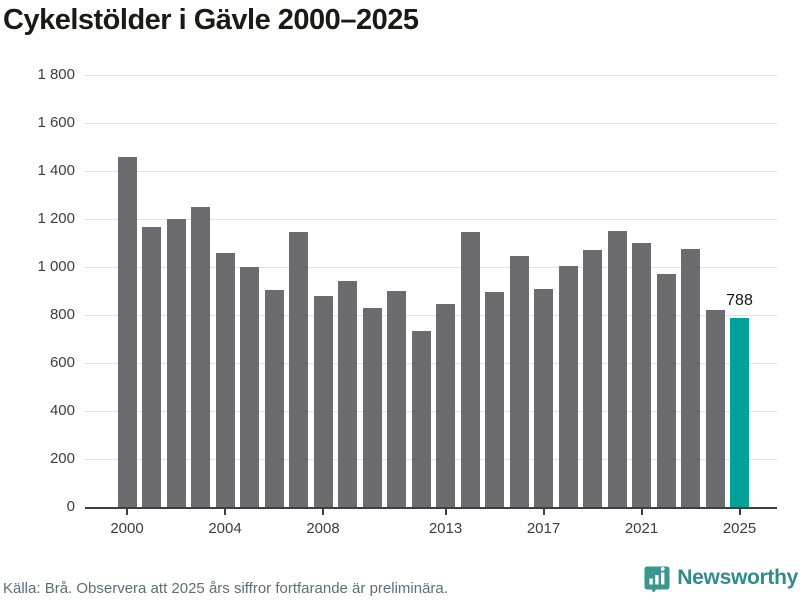 This screenshot has height=600, width=800. Describe the element at coordinates (225, 379) in the screenshot. I see `bar-2004` at that location.